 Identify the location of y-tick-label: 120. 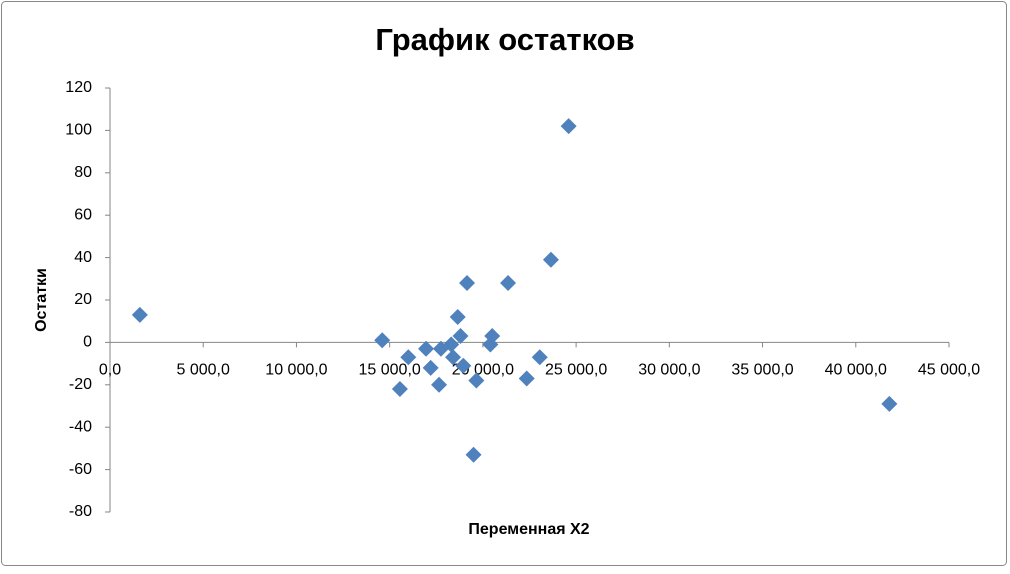
(78, 87).